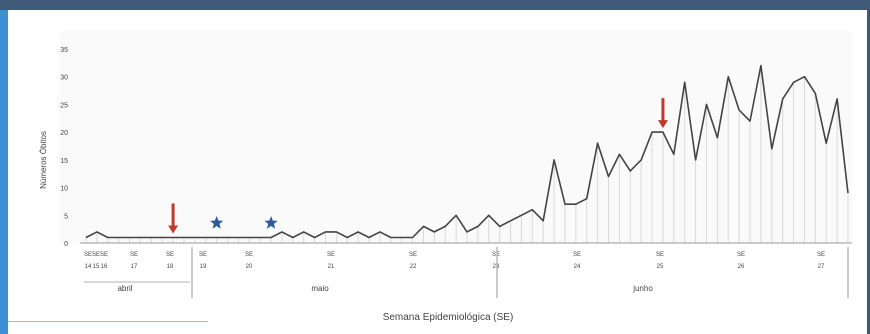 The height and width of the screenshot is (334, 870). Describe the element at coordinates (104, 267) in the screenshot. I see `x-tick-week: 16` at that location.